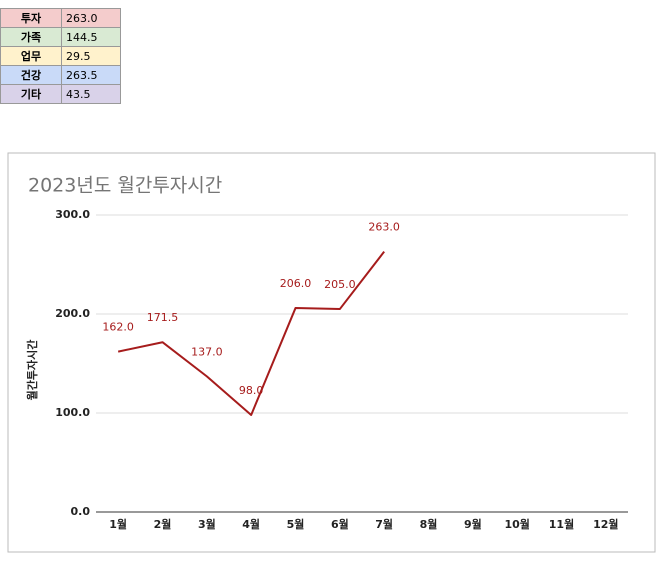 The height and width of the screenshot is (565, 666). I want to click on table-row: 기타 43.5, so click(60, 94).